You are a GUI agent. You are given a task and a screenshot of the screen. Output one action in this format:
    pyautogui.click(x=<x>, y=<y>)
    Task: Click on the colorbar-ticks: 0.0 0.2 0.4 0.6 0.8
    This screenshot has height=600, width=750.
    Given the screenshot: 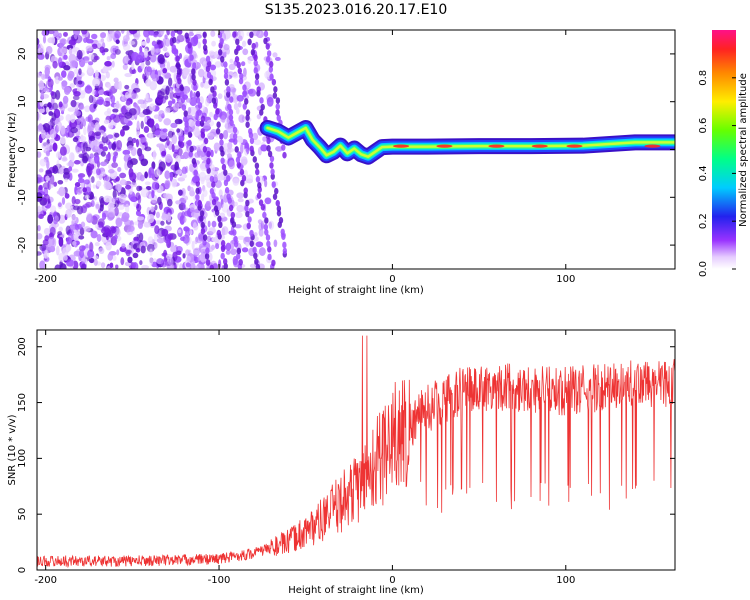 What is the action you would take?
    pyautogui.click(x=717, y=173)
    